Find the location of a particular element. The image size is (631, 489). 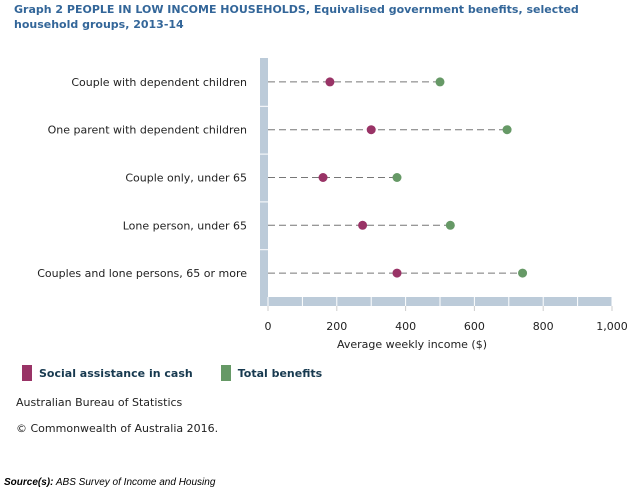

x-tick-label: 200 is located at coordinates (336, 326).